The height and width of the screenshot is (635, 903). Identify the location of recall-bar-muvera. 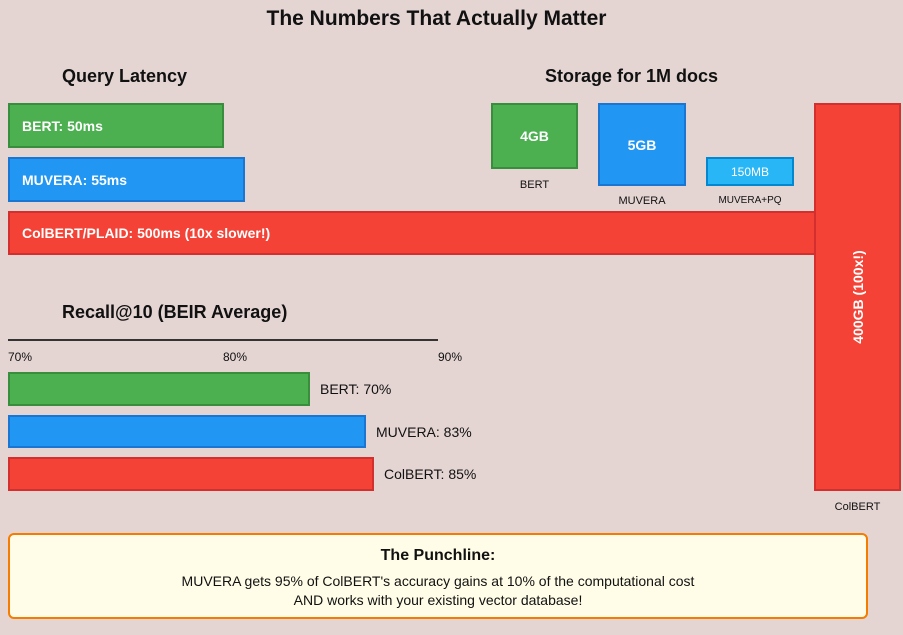
(187, 431).